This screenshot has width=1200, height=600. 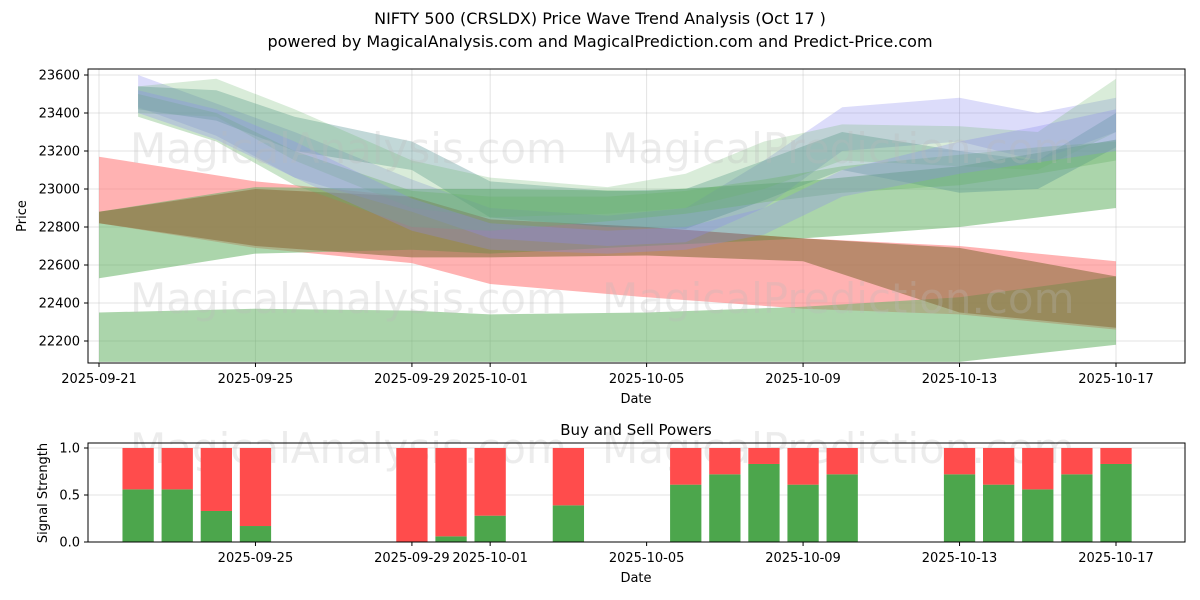 What do you see at coordinates (59, 114) in the screenshot?
I see `y-tick-label: 23400` at bounding box center [59, 114].